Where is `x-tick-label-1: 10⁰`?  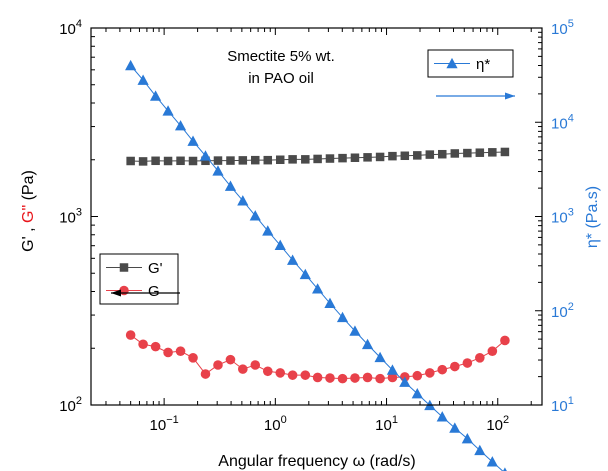
x-tick-label-1: 10⁰ is located at coordinates (275, 424).